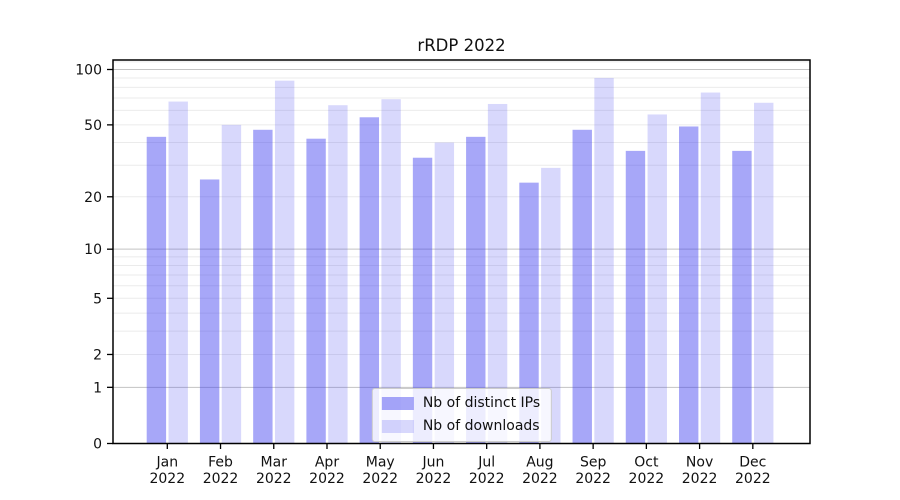  Describe the element at coordinates (316, 291) in the screenshot. I see `bar-nb-of-distinct-ips-apr-2022` at that location.